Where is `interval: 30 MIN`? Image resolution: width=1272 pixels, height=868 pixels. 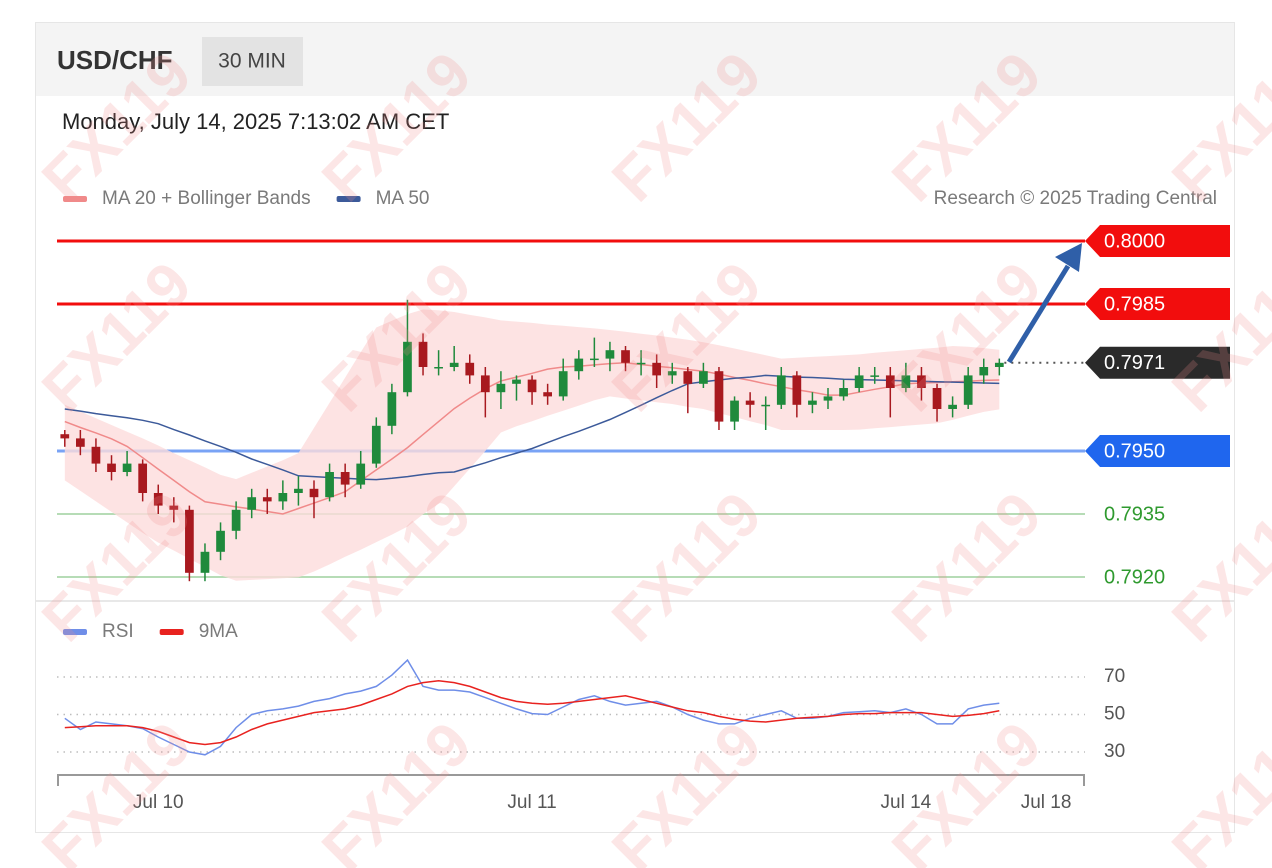 interval: 30 MIN is located at coordinates (252, 61).